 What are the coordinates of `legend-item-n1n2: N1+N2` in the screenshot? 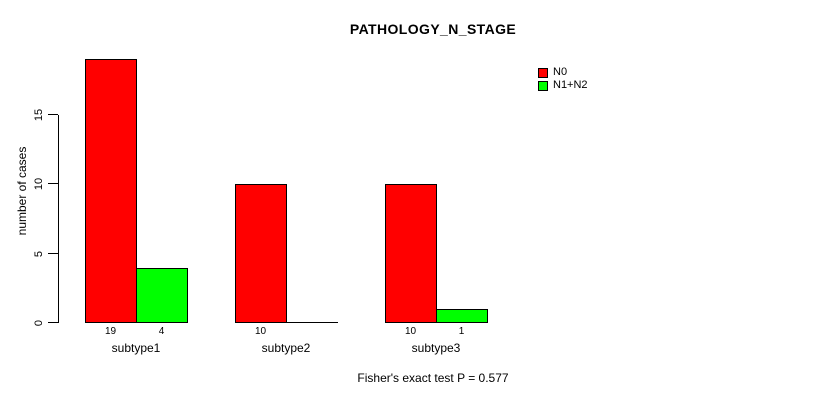 It's located at (563, 85).